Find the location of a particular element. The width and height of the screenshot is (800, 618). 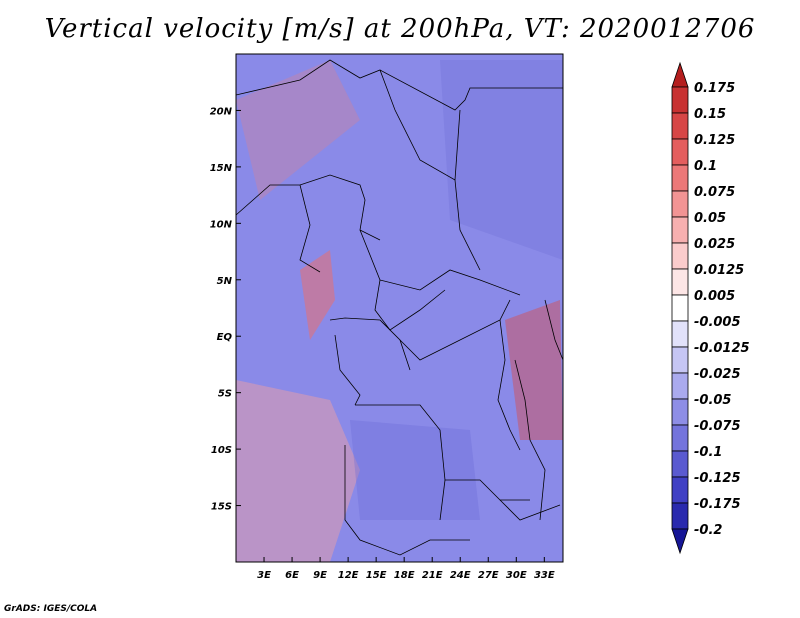

colorbar-label: 0.0125 is located at coordinates (719, 270).